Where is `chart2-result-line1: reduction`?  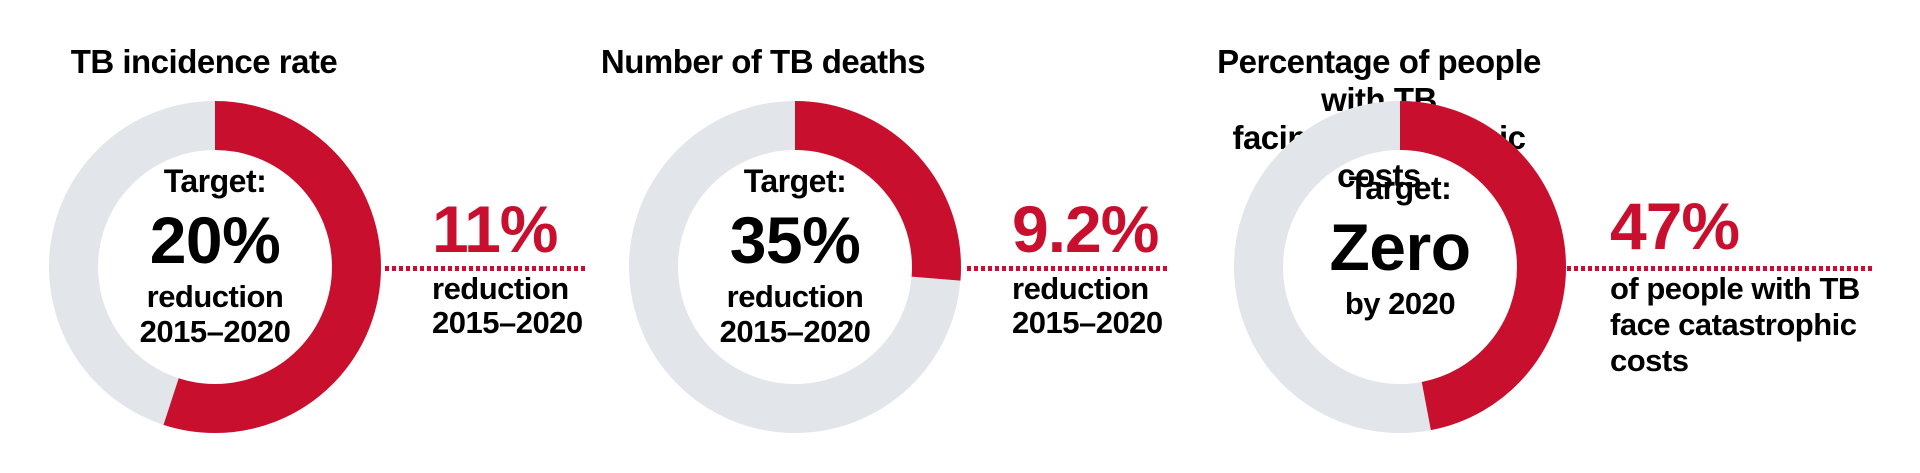 chart2-result-line1: reduction is located at coordinates (1080, 288).